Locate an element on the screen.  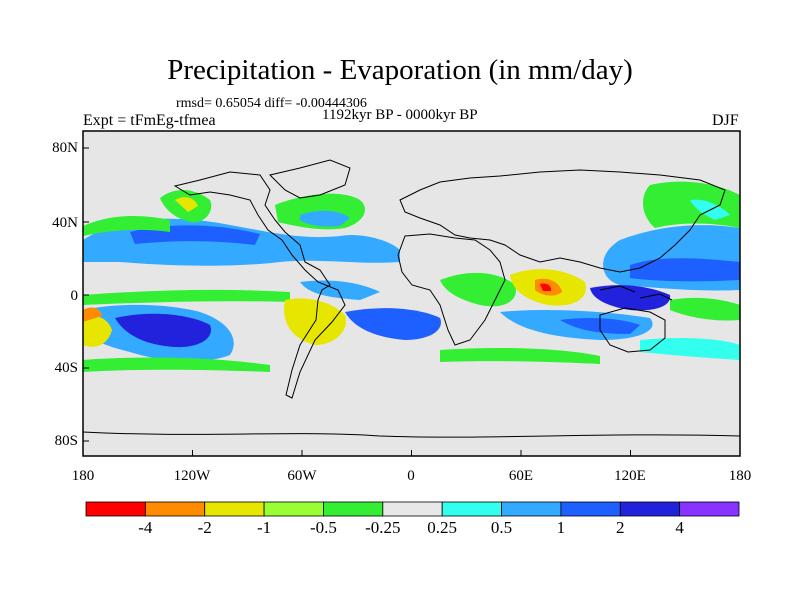
experiment-label: Expt = tFmEg-tfmea is located at coordinates (149, 120).